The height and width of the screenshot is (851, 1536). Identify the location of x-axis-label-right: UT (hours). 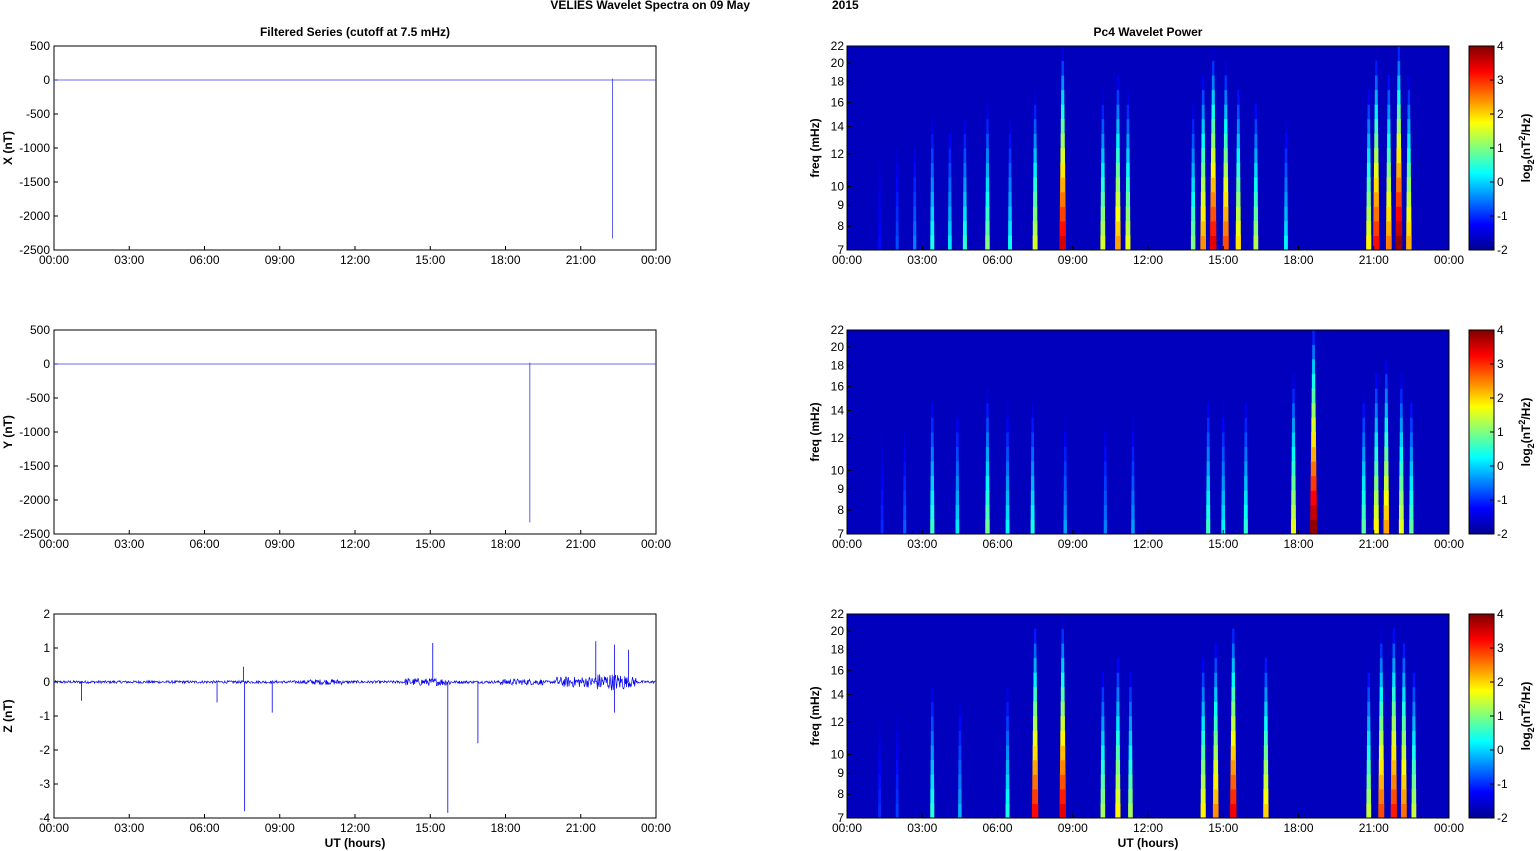
(1148, 843).